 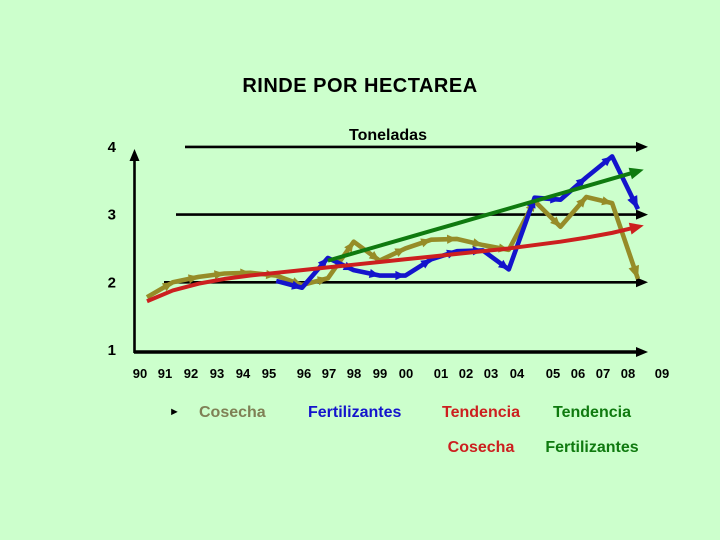 I want to click on x-tick-label: 92, so click(x=191, y=373).